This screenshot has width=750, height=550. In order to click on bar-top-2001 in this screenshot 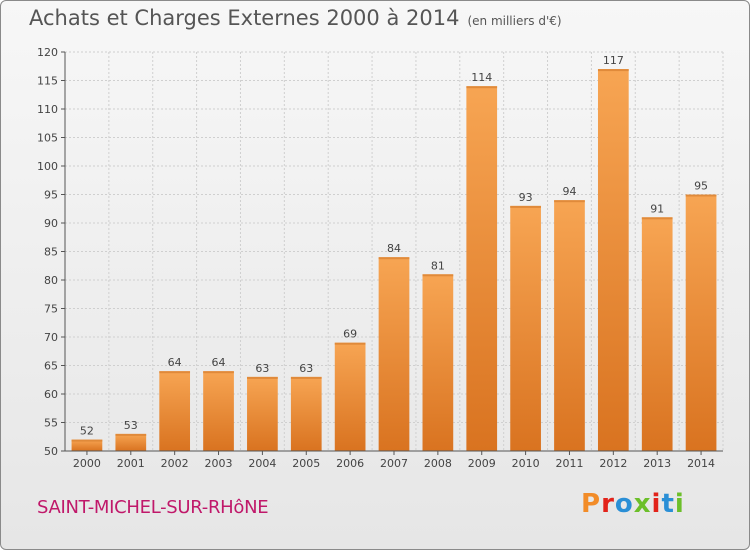, I will do `click(131, 434)`.